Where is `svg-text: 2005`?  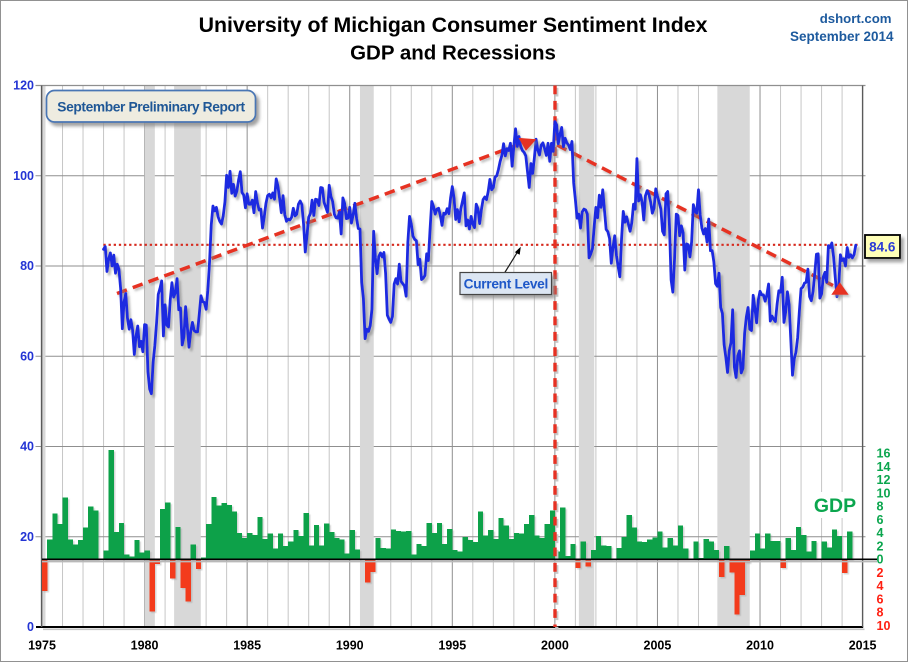
svg-text: 2005 is located at coordinates (658, 646).